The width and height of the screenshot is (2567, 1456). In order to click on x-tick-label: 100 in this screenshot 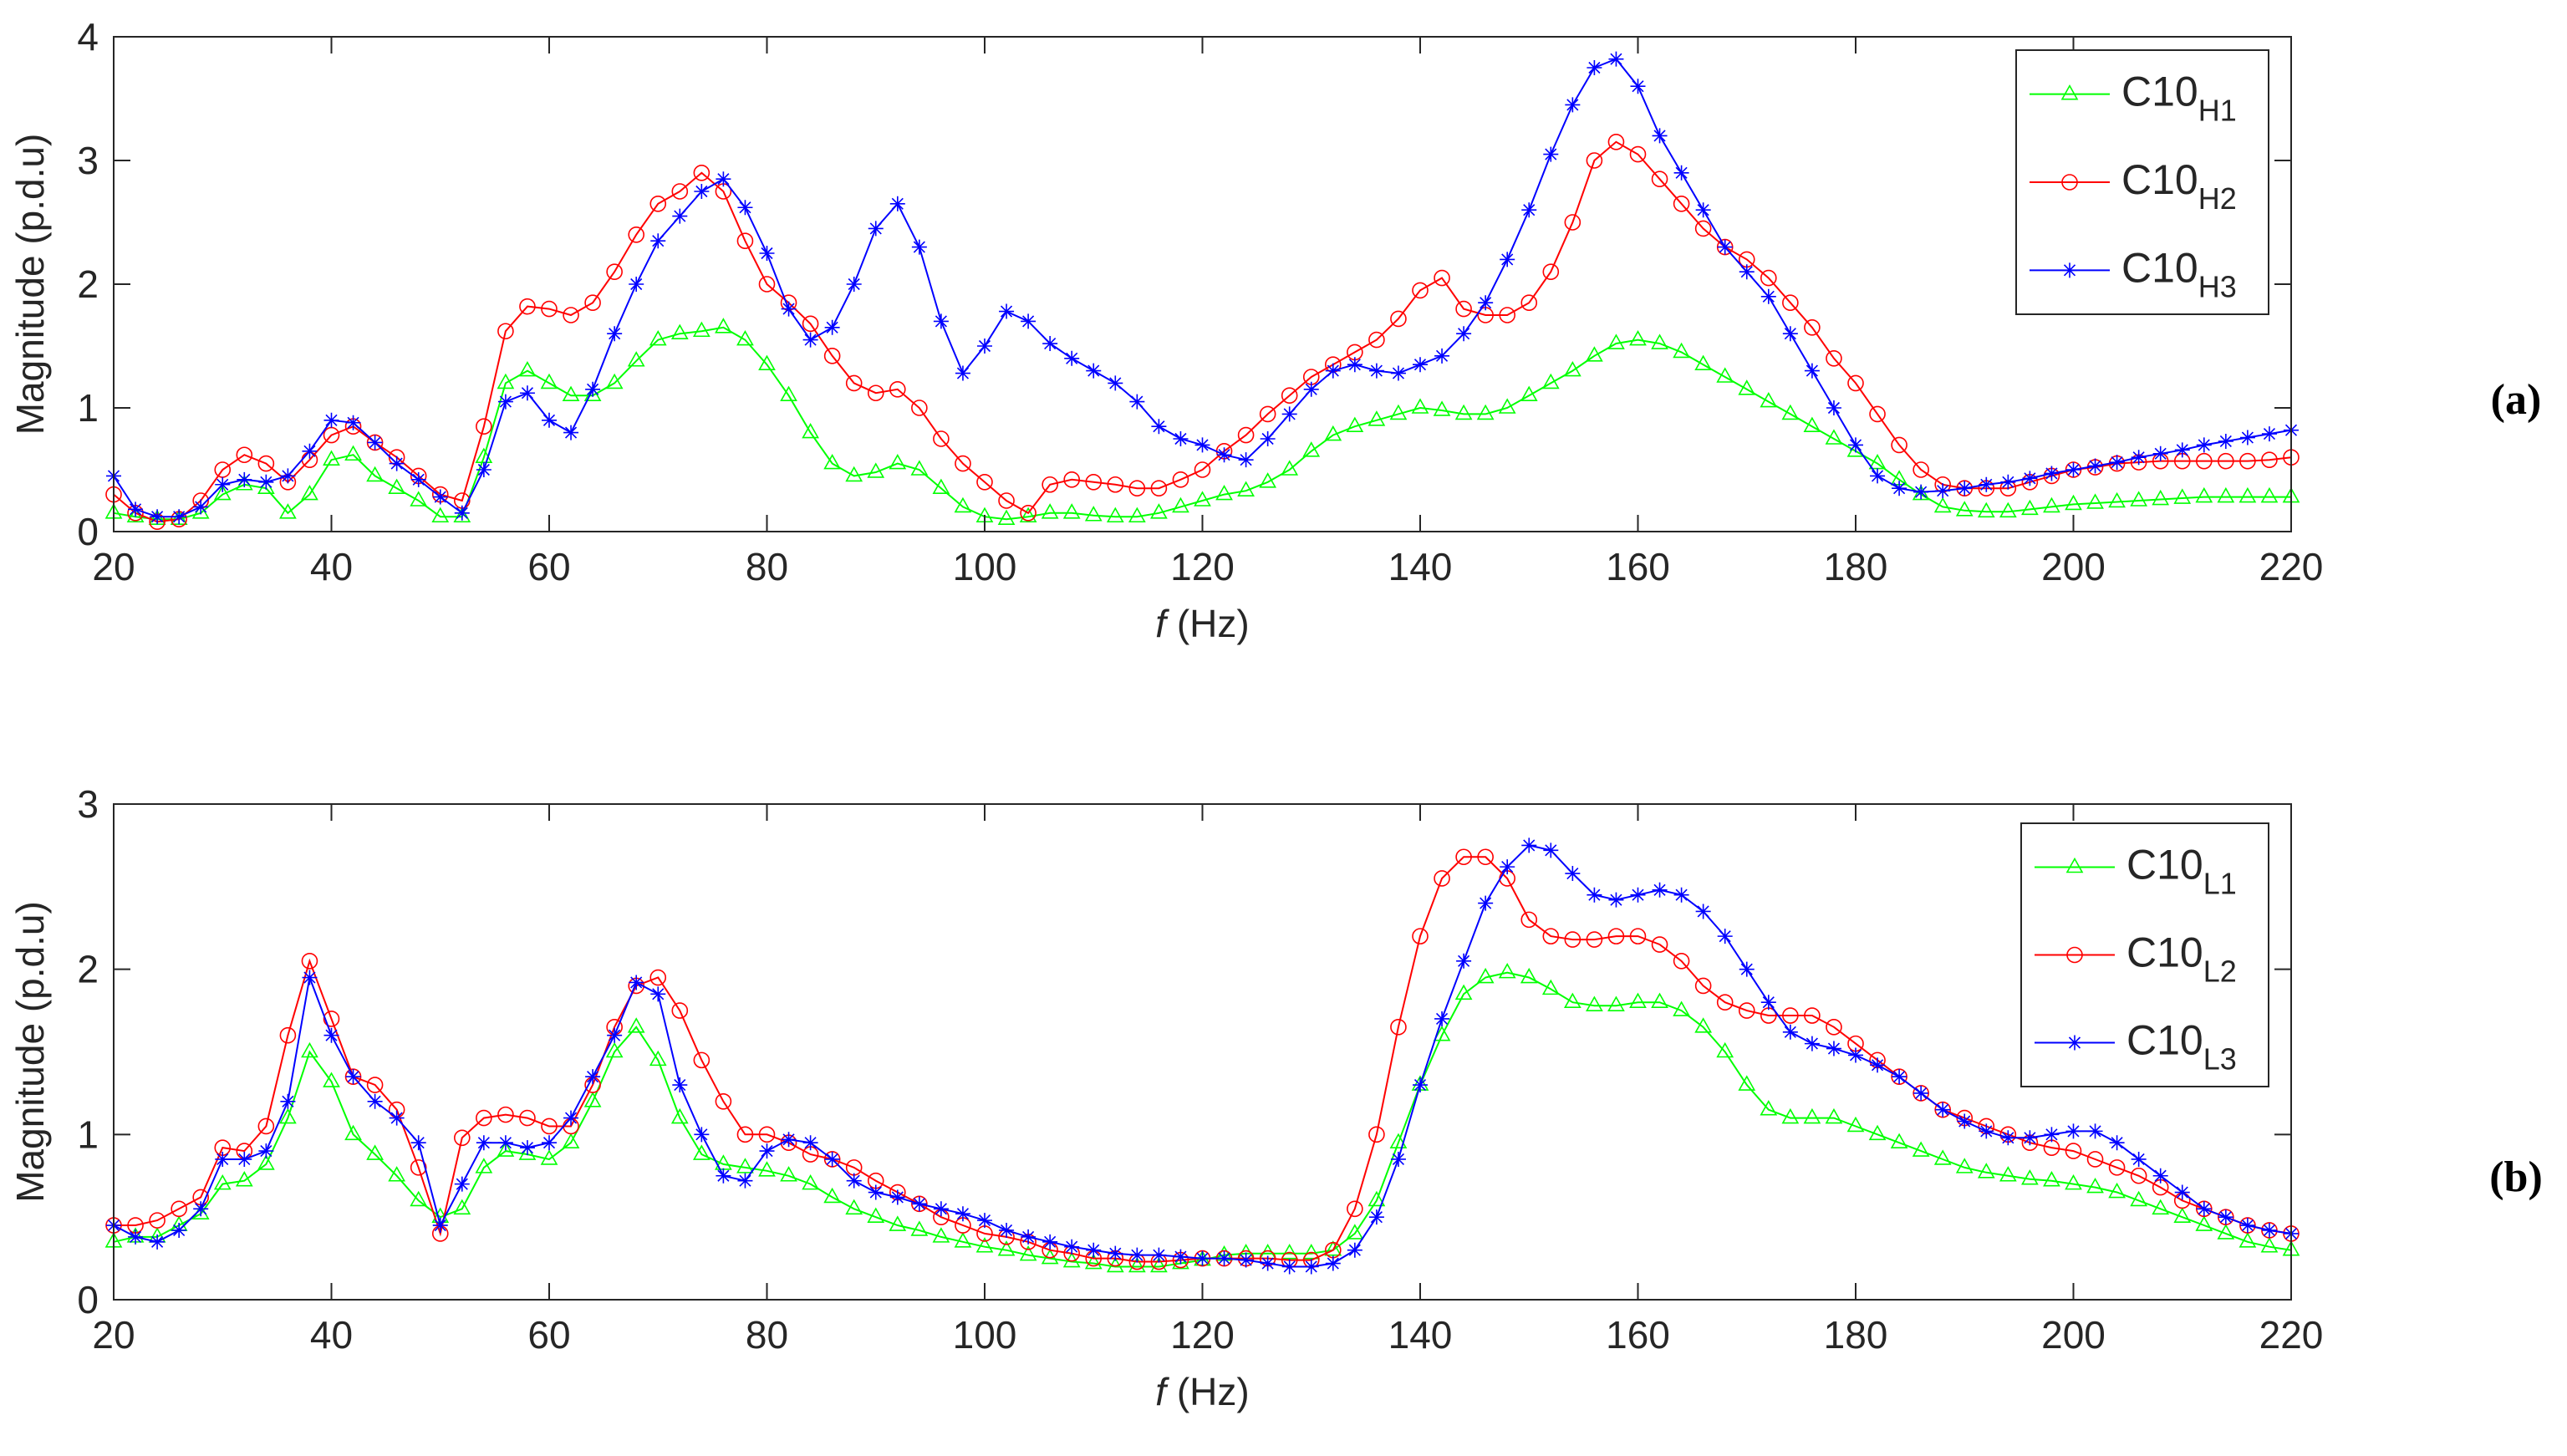, I will do `click(985, 1335)`.